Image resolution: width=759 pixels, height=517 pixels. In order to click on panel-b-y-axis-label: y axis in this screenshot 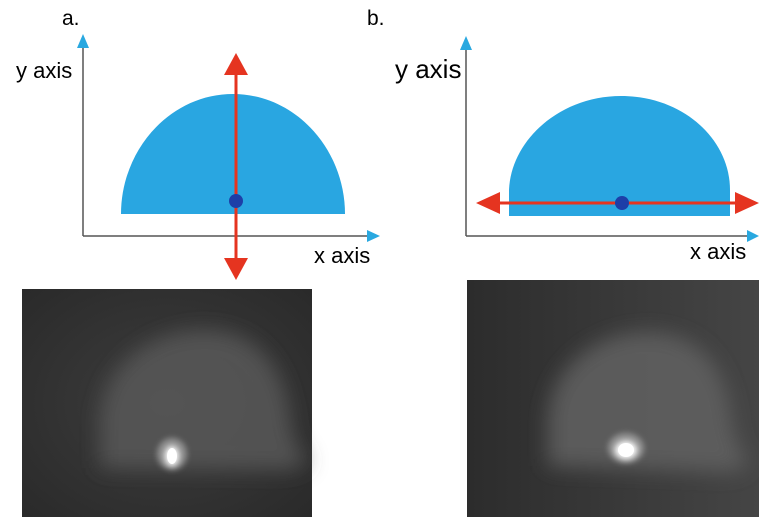, I will do `click(428, 69)`.